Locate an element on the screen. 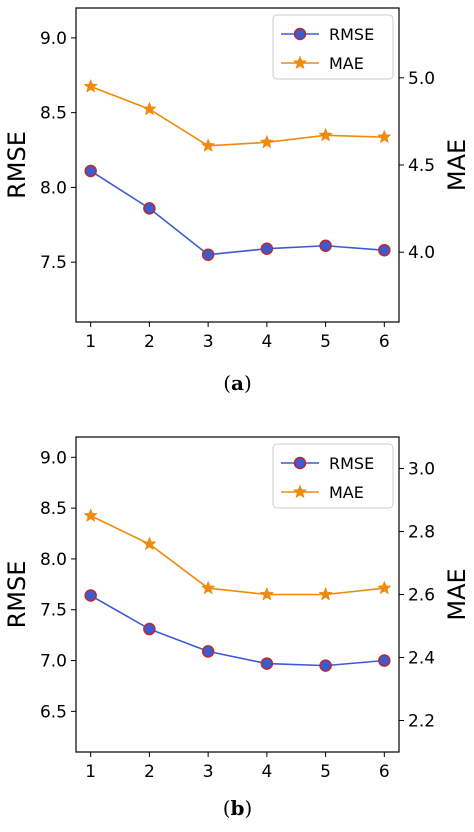 This screenshot has width=474, height=832. y-right-tick-label: 2.8 is located at coordinates (421, 533).